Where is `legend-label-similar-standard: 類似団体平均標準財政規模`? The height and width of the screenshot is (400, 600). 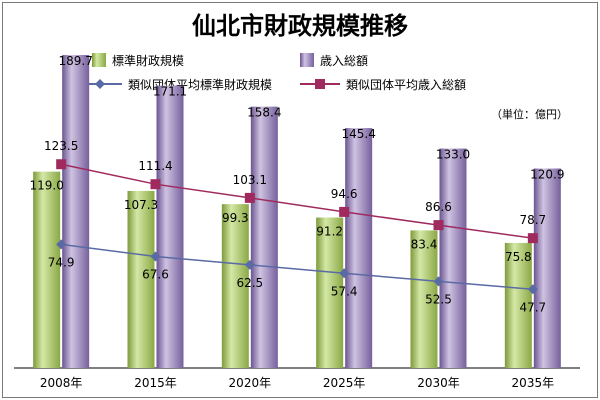 legend-label-similar-standard: 類似団体平均標準財政規模 is located at coordinates (200, 84).